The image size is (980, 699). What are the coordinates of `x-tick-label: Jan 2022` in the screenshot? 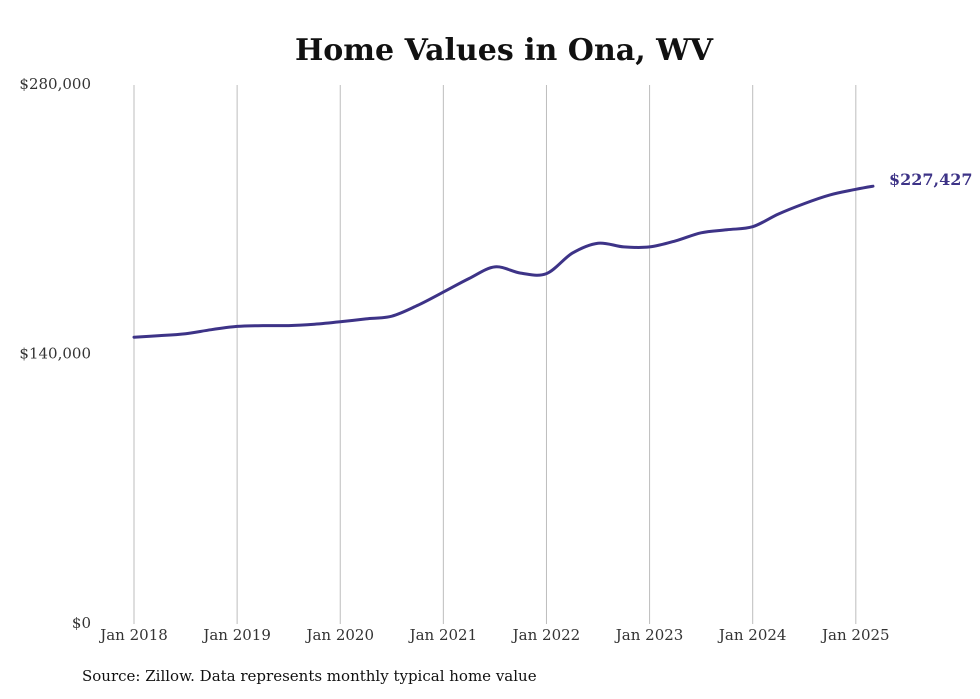 It's located at (546, 635).